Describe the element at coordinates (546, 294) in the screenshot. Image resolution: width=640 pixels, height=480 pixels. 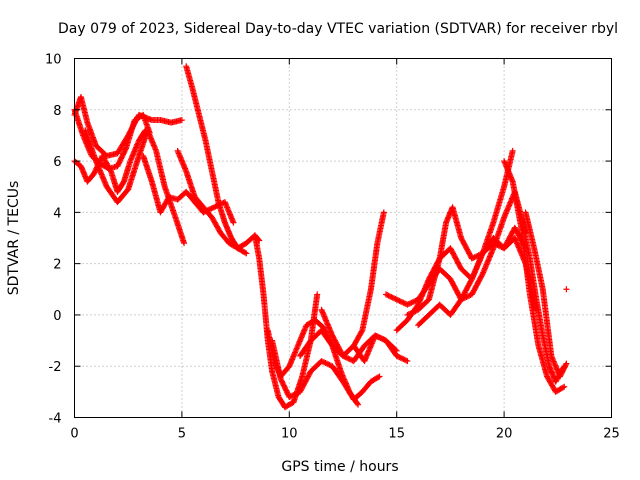
I see `series-track-t` at that location.